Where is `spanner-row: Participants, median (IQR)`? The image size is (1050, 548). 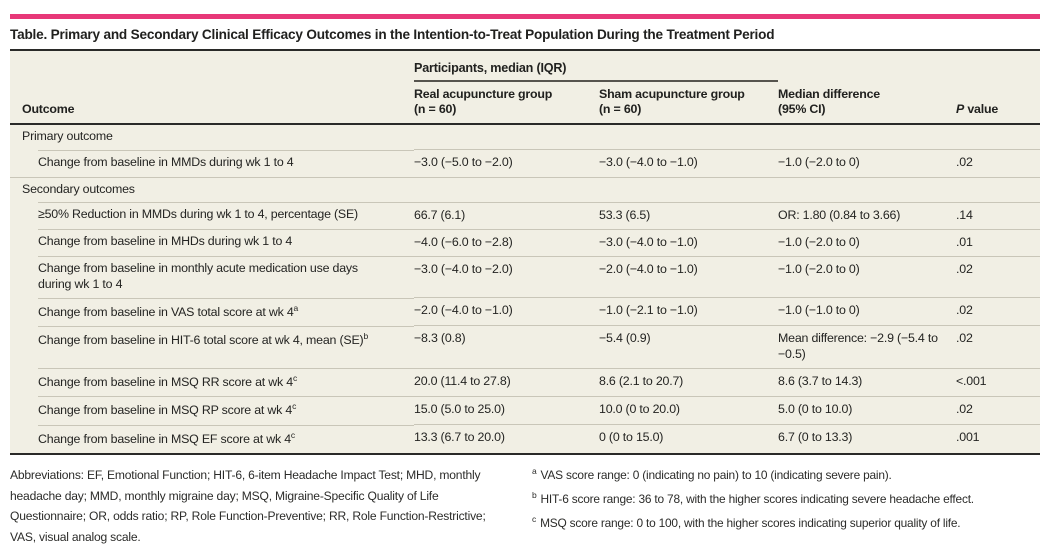
spanner-row: Participants, median (IQR) is located at coordinates (525, 66).